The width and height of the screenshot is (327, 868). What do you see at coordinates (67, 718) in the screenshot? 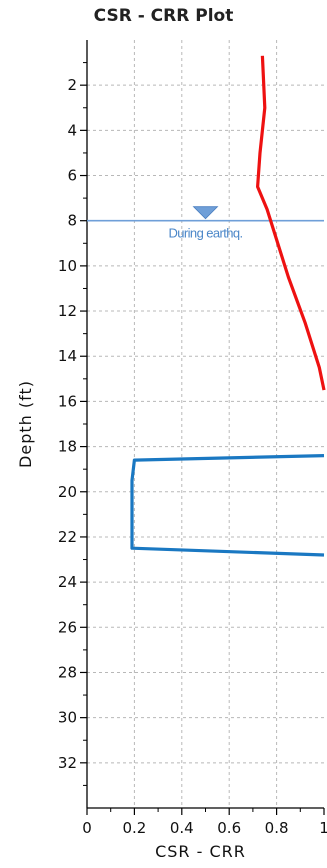
I see `y-tick-label: 30` at bounding box center [67, 718].